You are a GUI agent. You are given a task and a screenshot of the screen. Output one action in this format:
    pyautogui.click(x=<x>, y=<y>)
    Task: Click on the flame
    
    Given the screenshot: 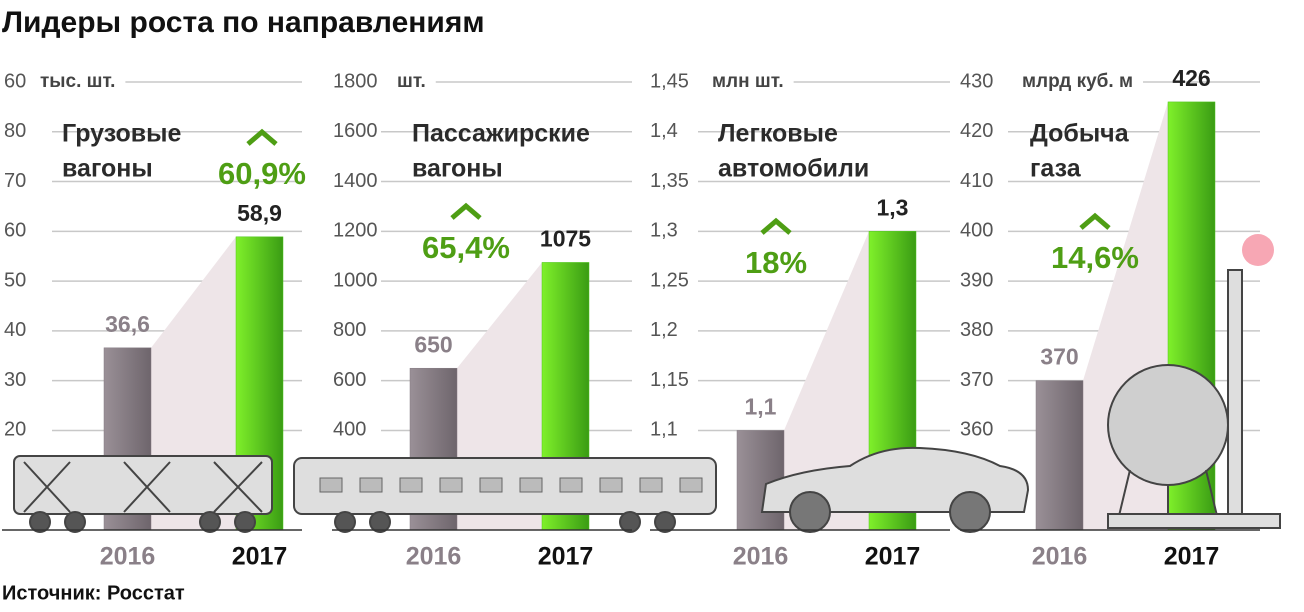 What is the action you would take?
    pyautogui.click(x=1258, y=250)
    